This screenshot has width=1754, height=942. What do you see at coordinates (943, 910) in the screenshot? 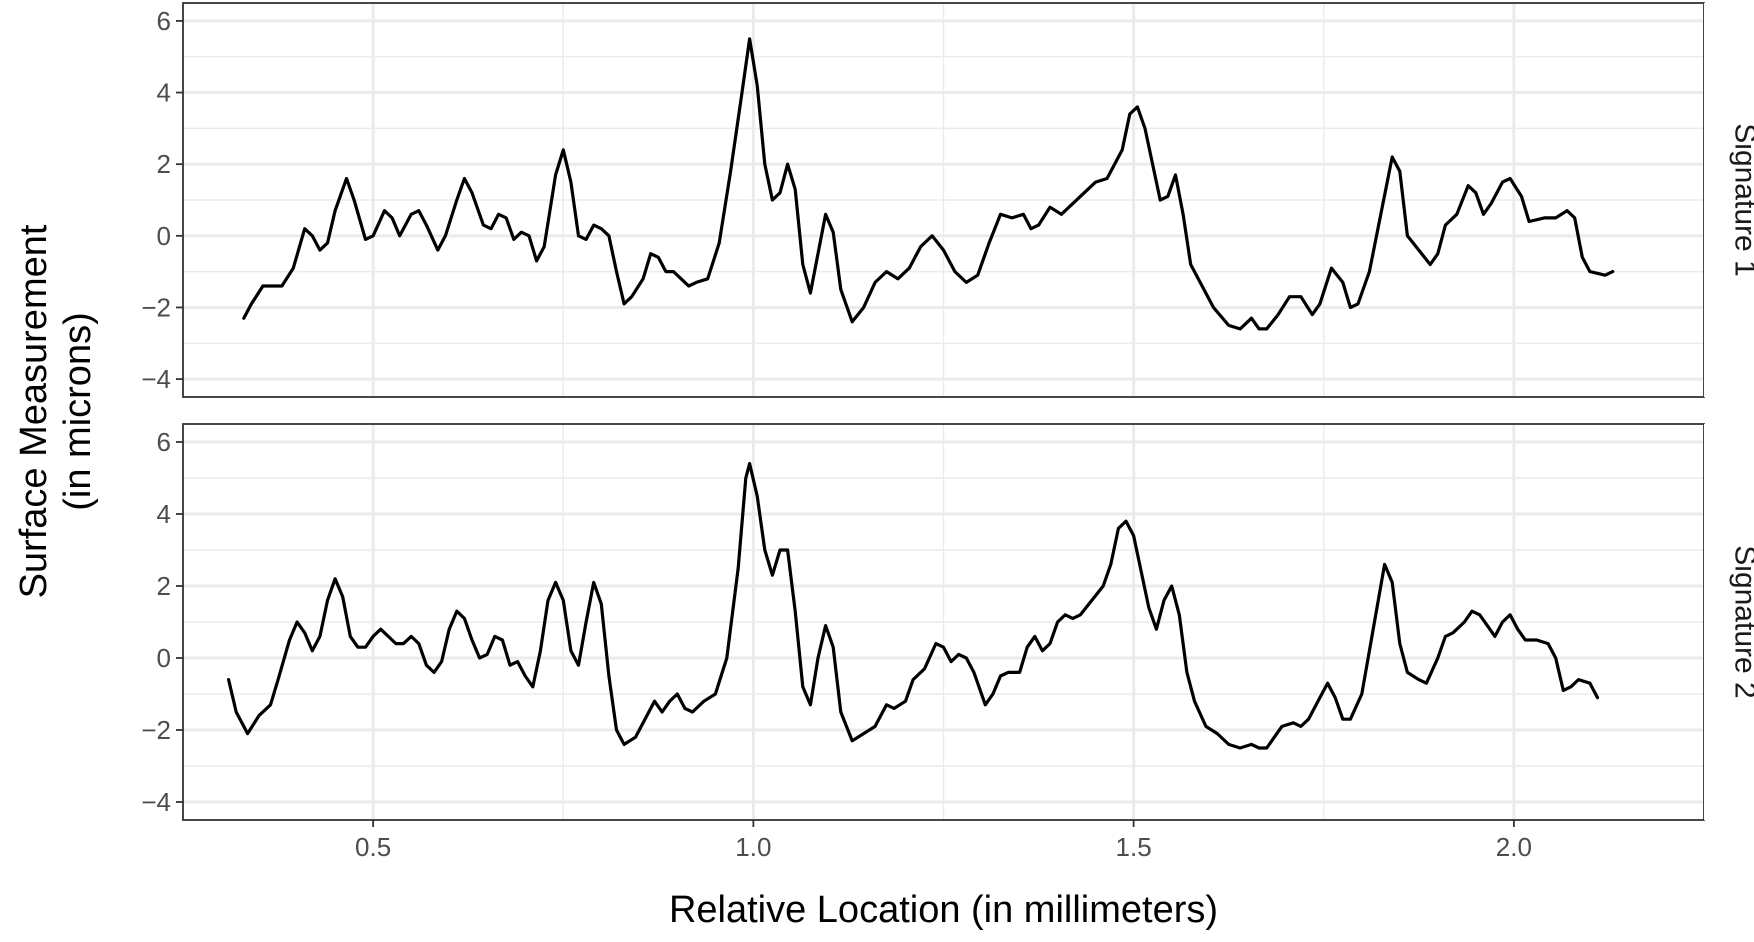
I see `x-axis-title: Relative Location (in millimeters)` at bounding box center [943, 910].